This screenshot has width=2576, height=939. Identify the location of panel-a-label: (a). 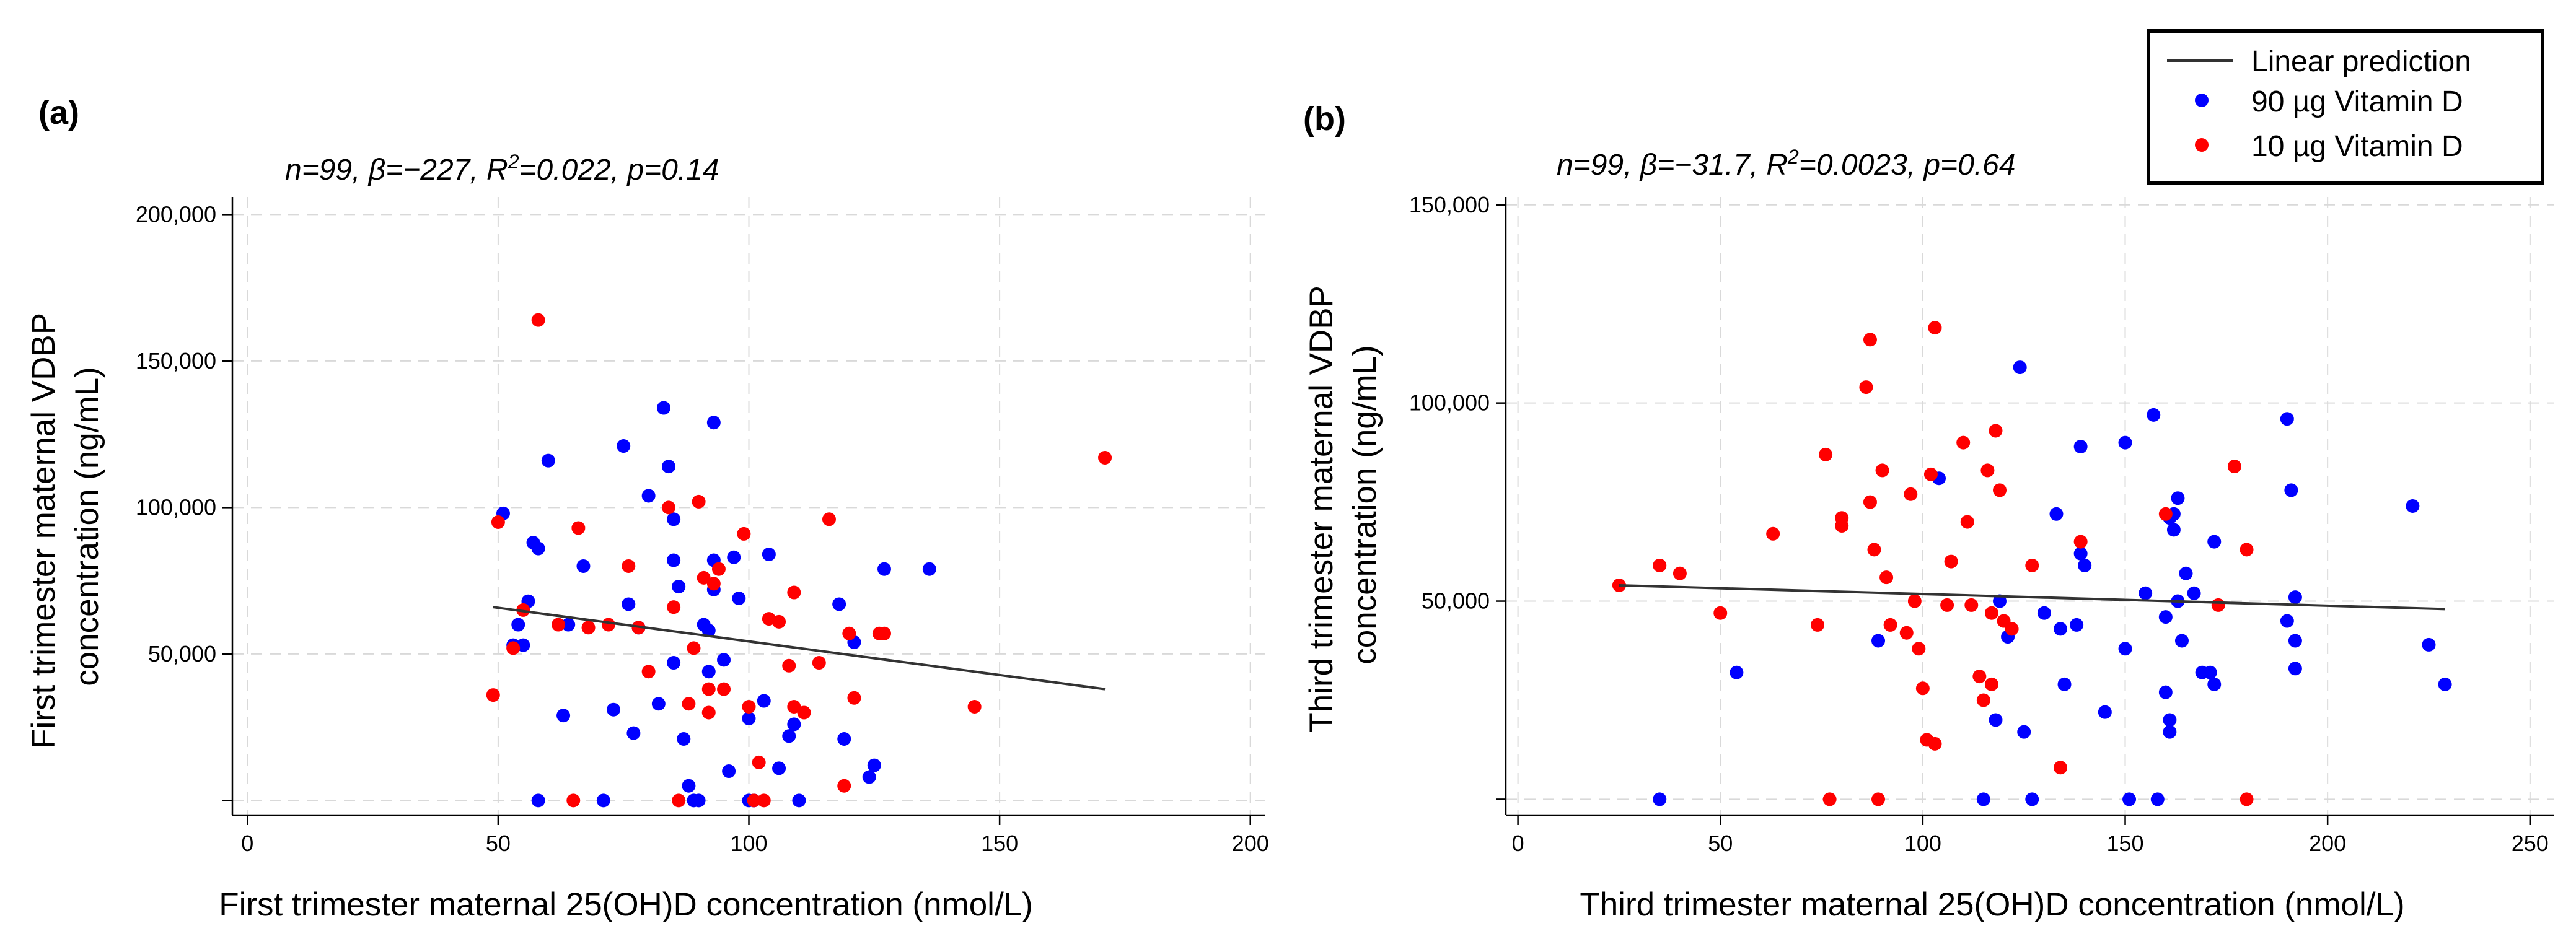
(58, 112).